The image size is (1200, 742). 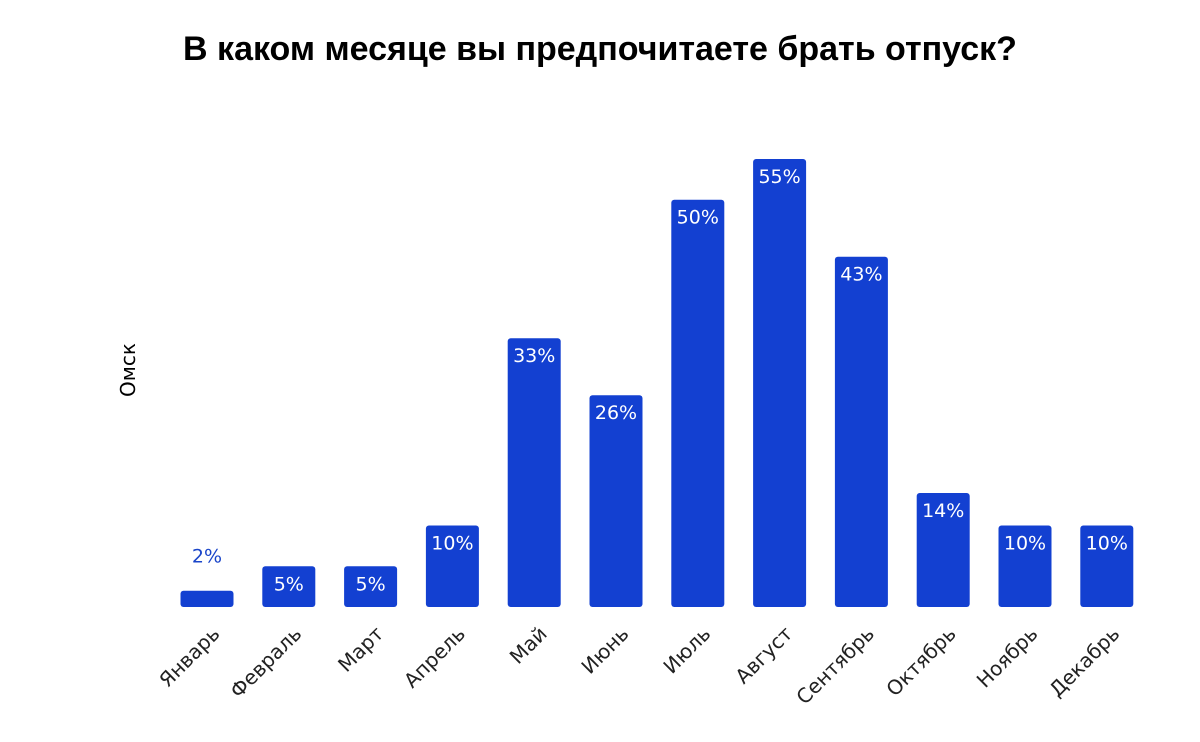 I want to click on x-tick-label-8: Август, so click(x=763, y=654).